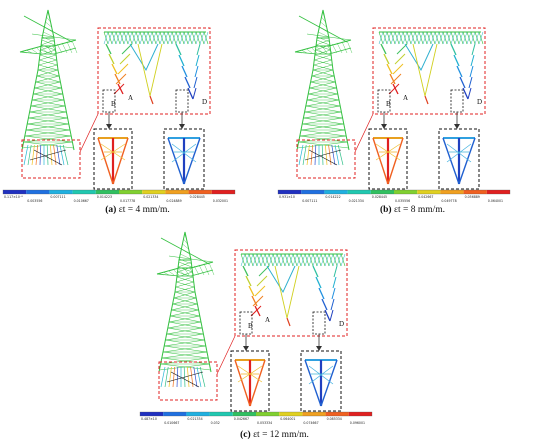 This screenshot has width=550, height=447. I want to click on colorbar-tick-label: 0.117×10⁻⁸, so click(14, 197).